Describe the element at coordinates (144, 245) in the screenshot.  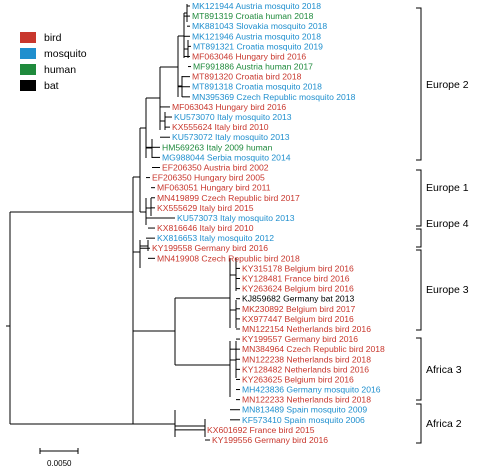
I see `branch-europe4-a` at that location.